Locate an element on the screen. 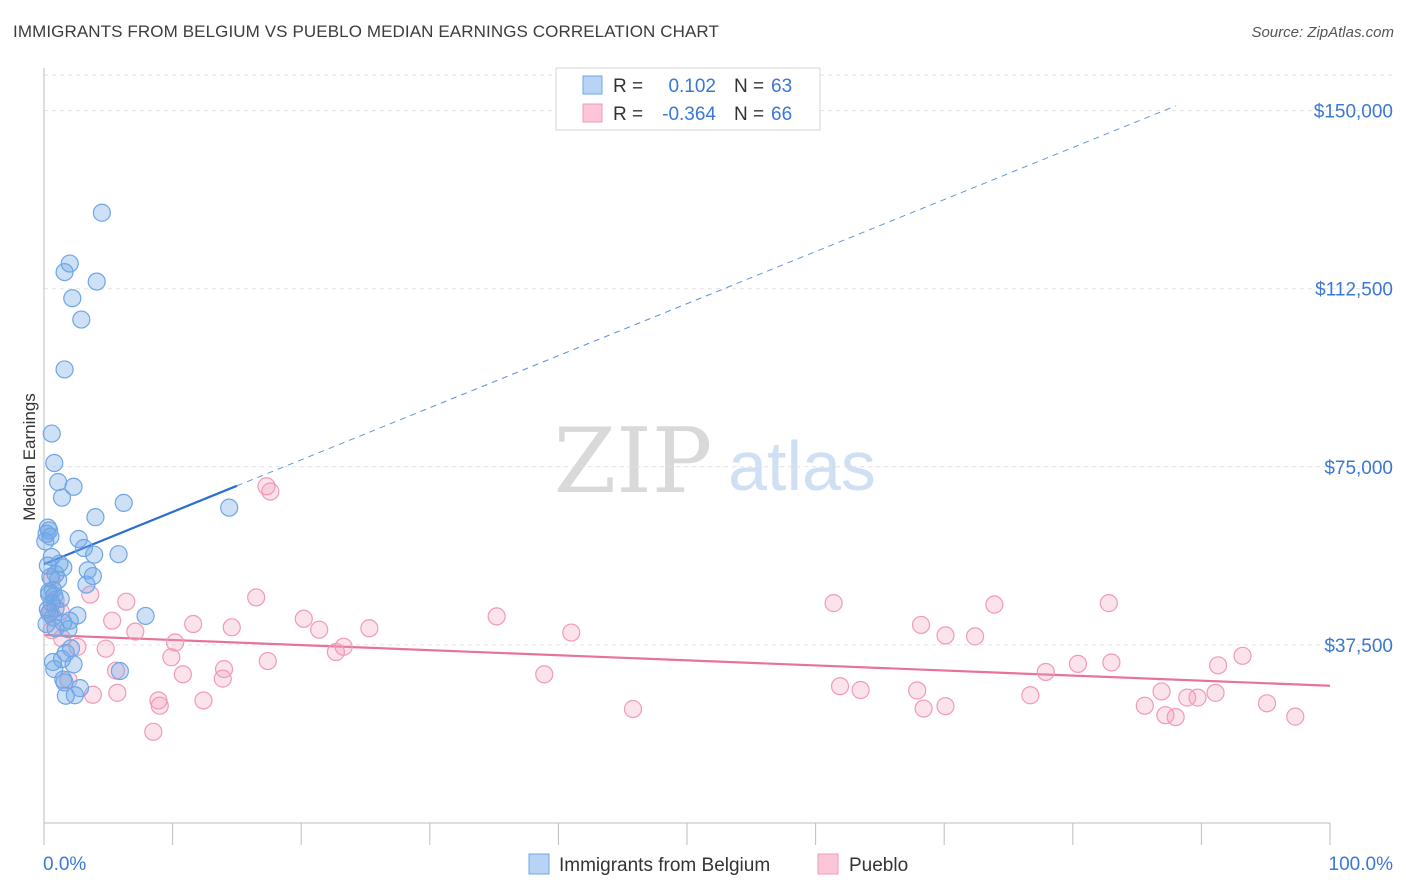 Image resolution: width=1406 pixels, height=892 pixels. trend-line-pueblo is located at coordinates (687, 660).